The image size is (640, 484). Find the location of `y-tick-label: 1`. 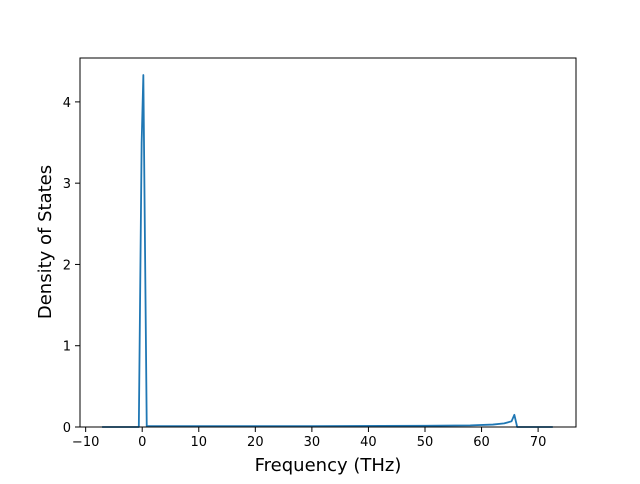

y-tick-label: 1 is located at coordinates (67, 347).